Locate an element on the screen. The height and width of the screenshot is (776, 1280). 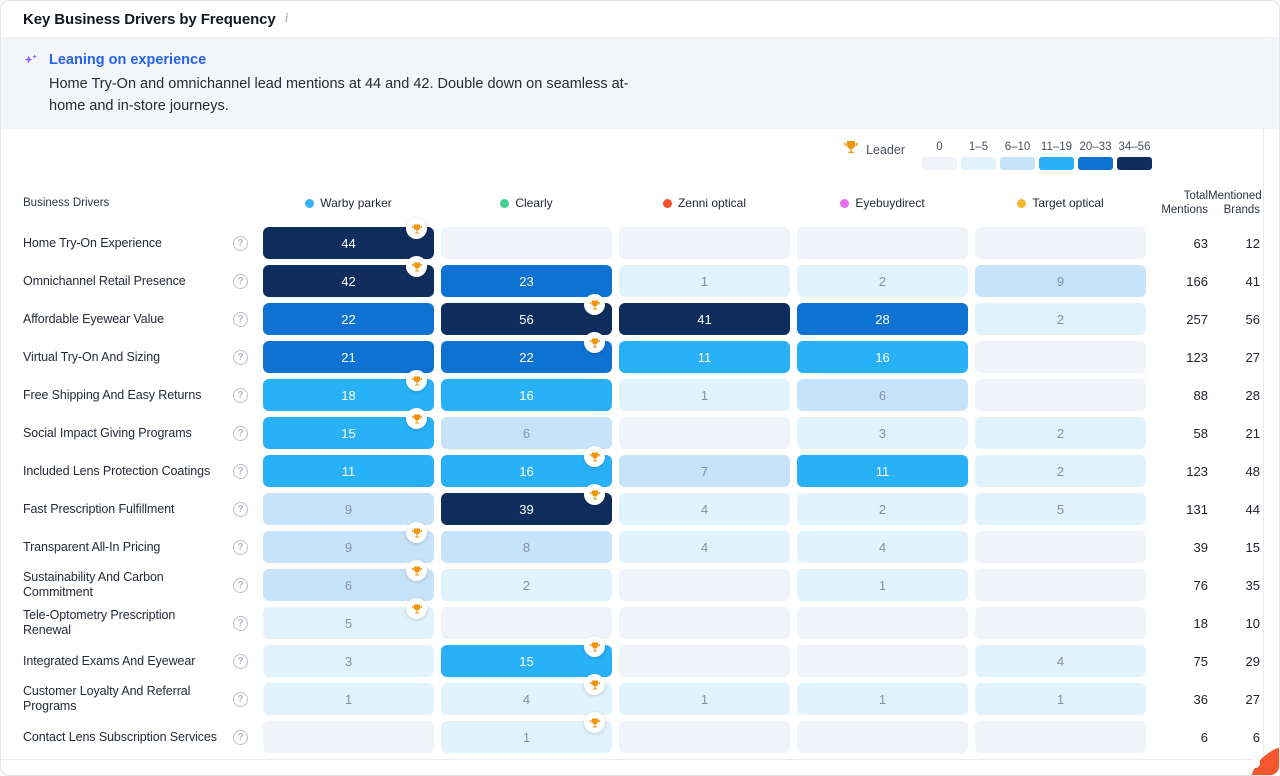
heatmap-cell: 8 is located at coordinates (526, 547).